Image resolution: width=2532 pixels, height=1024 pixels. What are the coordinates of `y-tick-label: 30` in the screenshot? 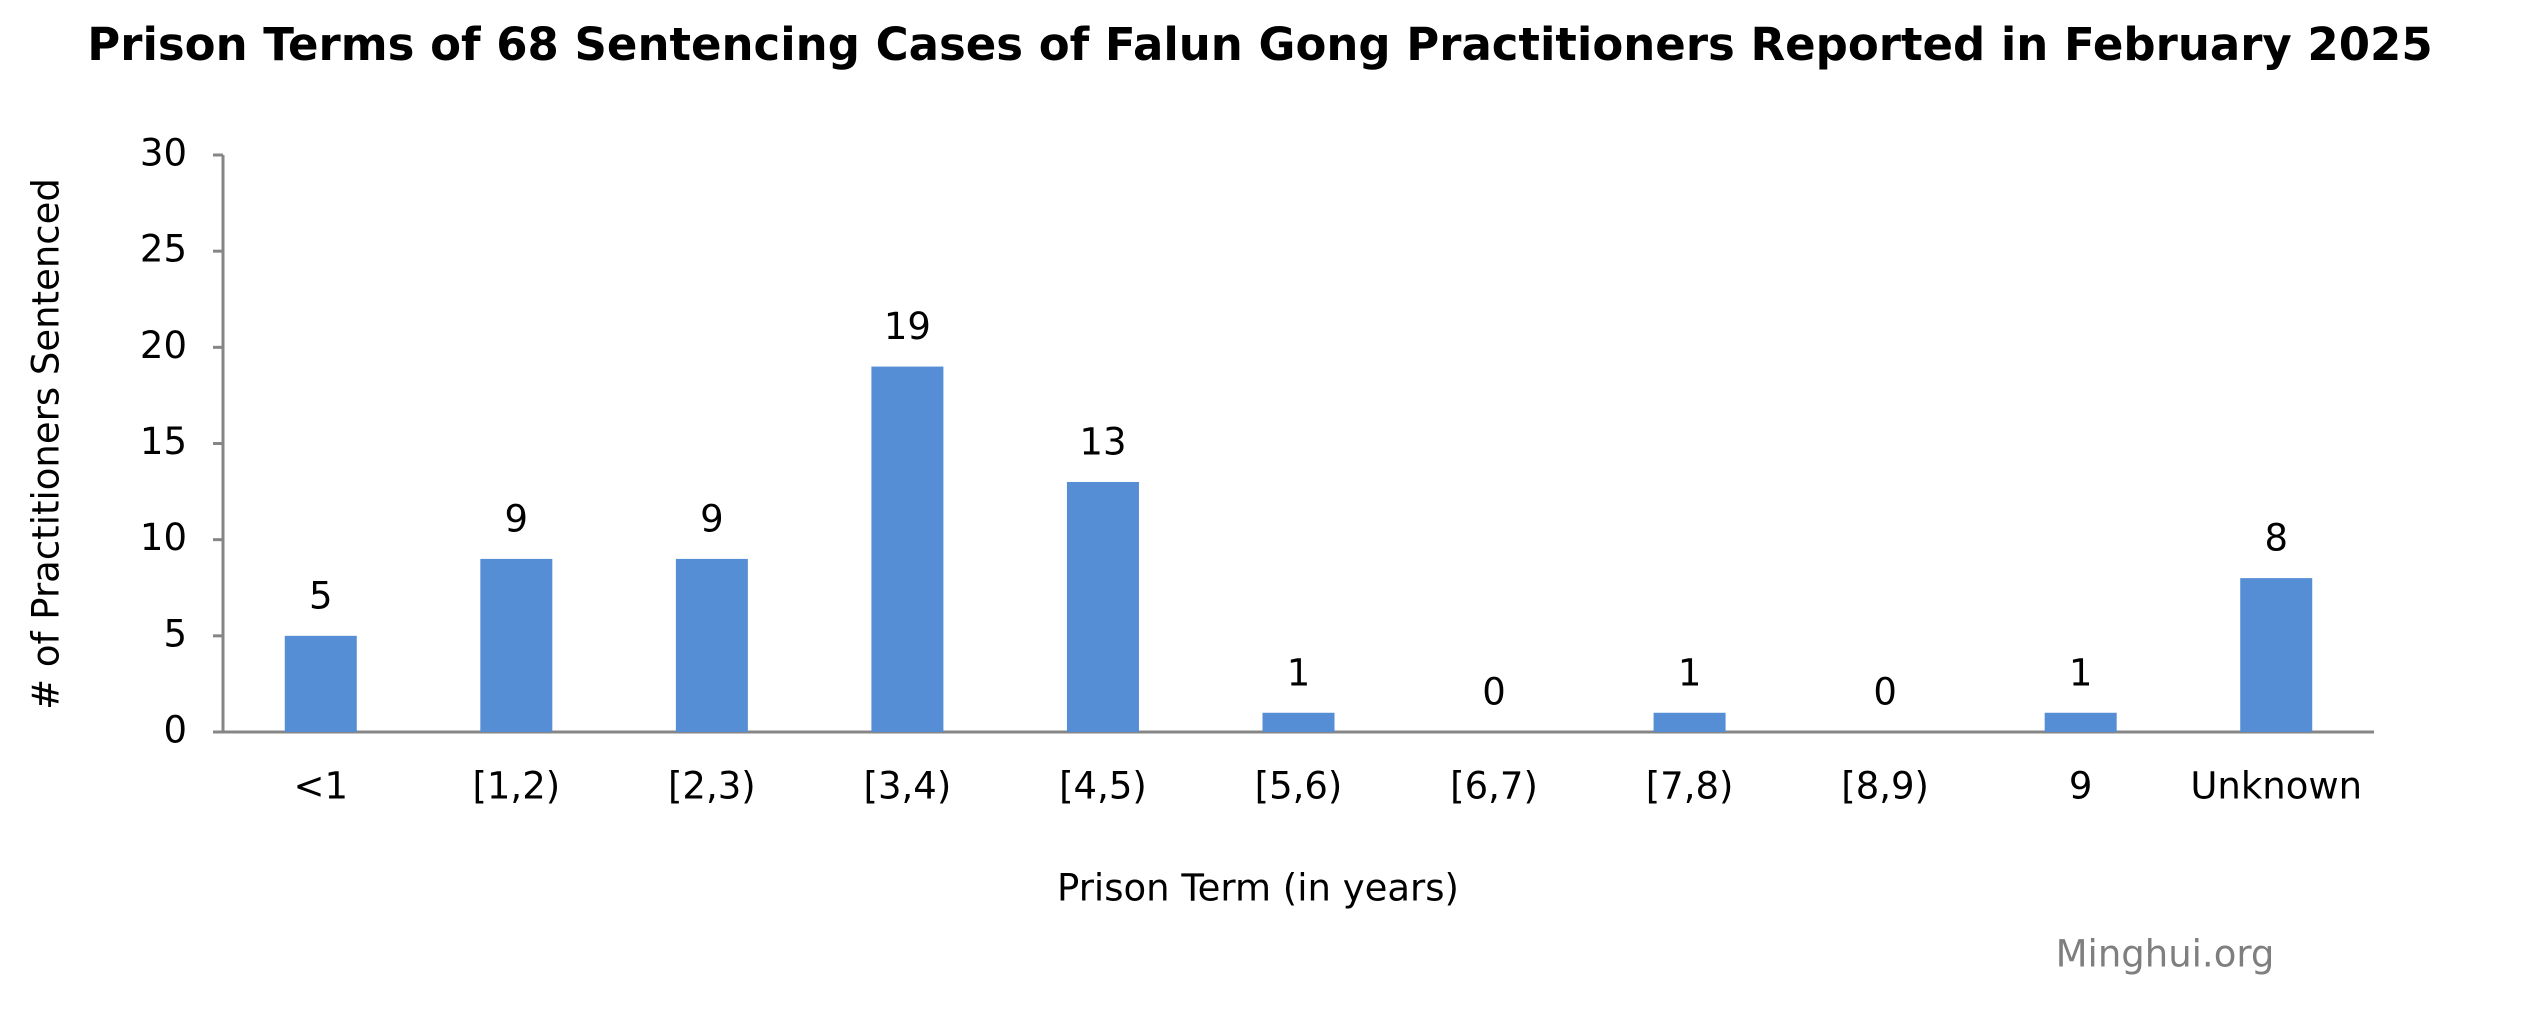 It's located at (163, 153).